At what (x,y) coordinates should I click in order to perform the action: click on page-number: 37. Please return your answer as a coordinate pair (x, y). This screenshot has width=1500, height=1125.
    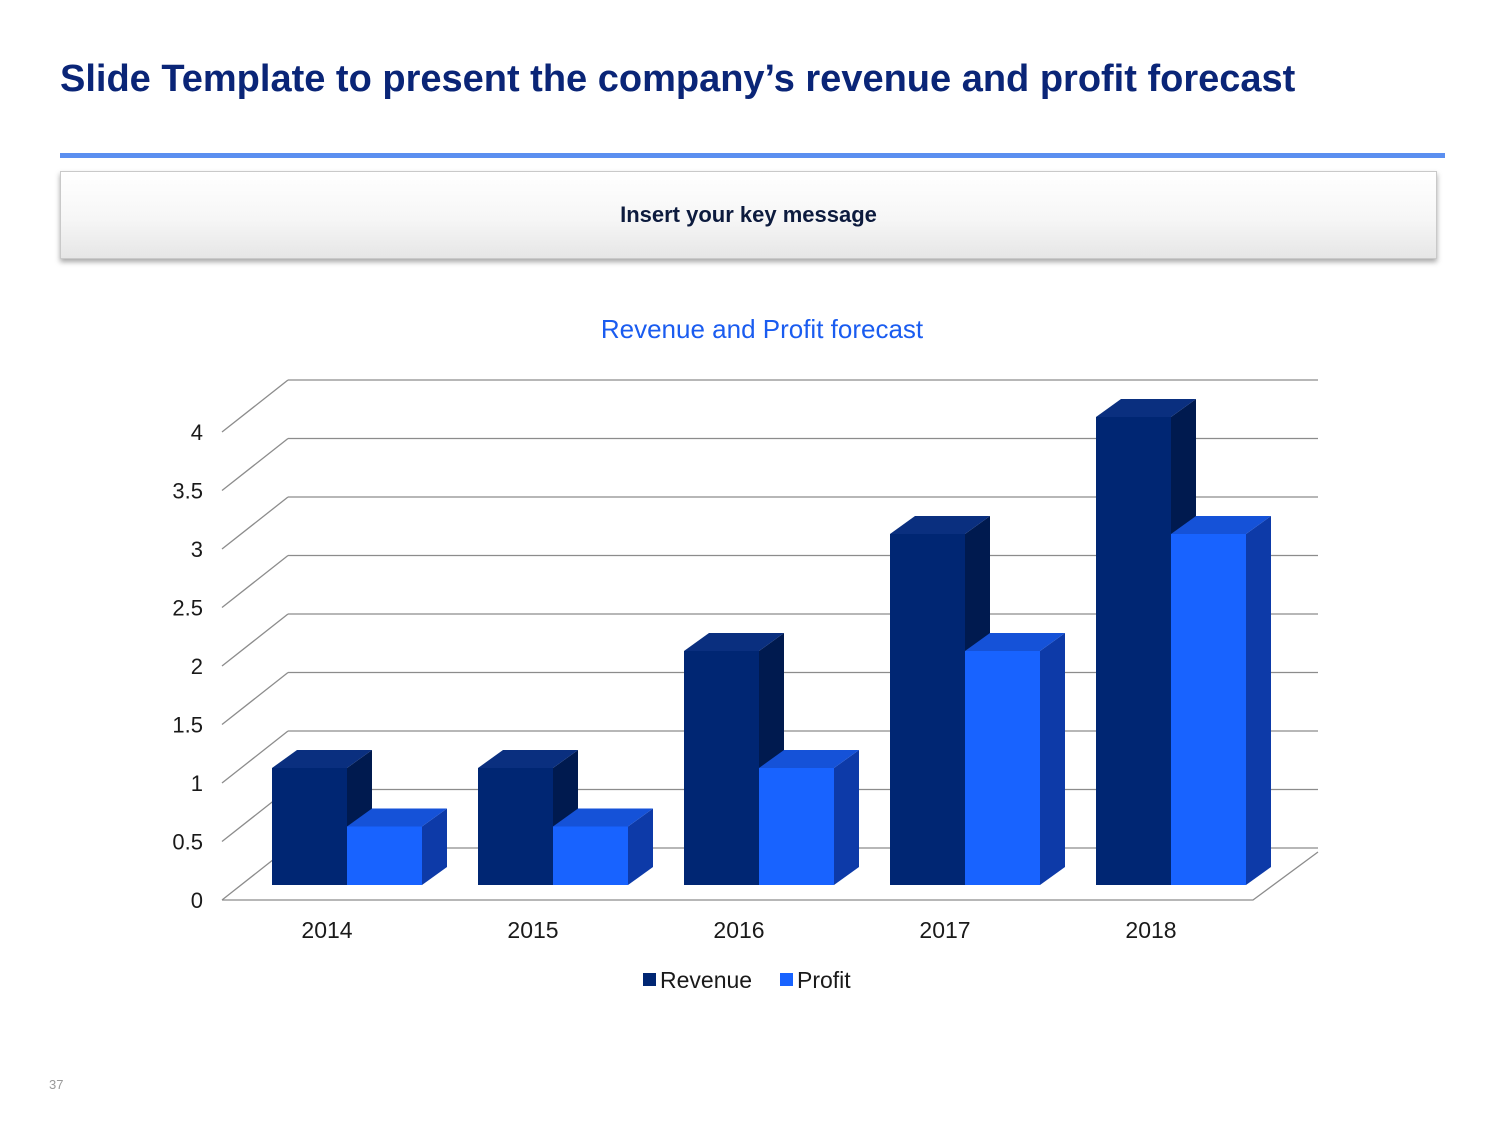
    Looking at the image, I should click on (56, 1084).